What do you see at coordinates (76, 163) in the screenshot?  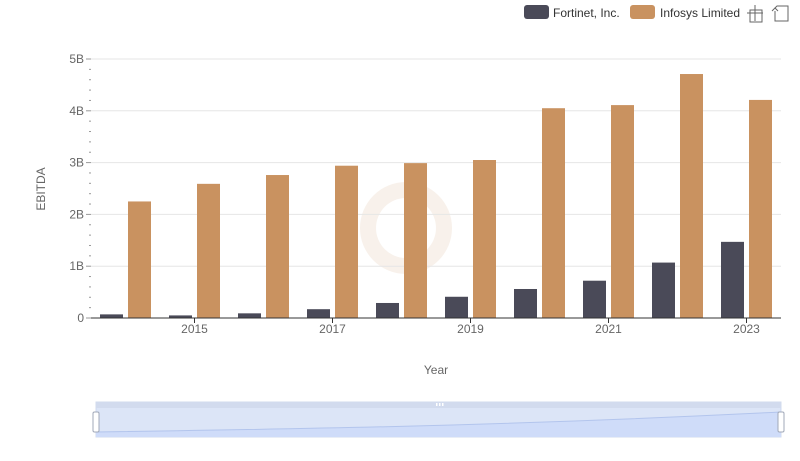 I see `y-tick-label-3: 3B` at bounding box center [76, 163].